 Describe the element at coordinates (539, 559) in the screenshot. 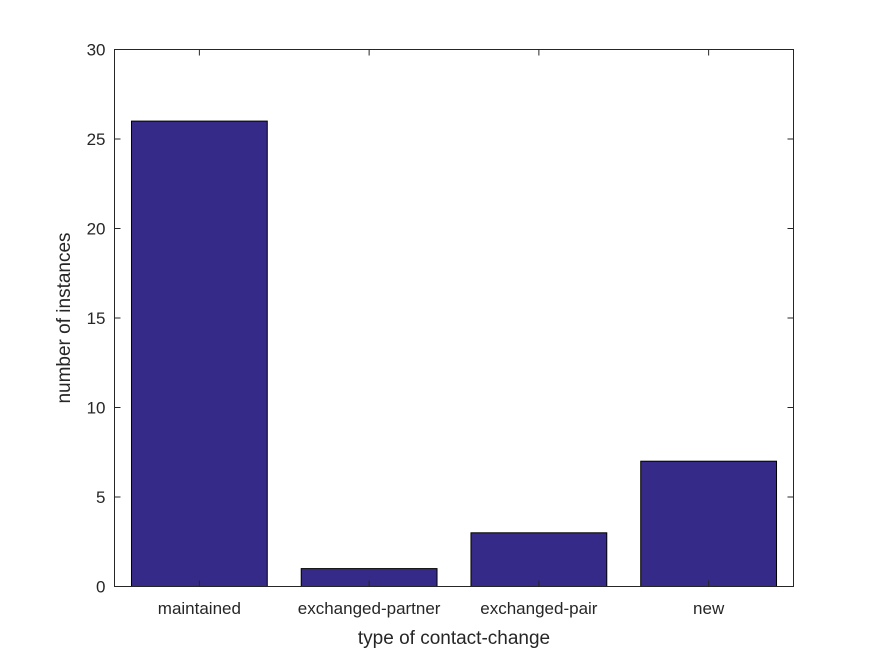

I see `bar-exchanged-pair` at that location.